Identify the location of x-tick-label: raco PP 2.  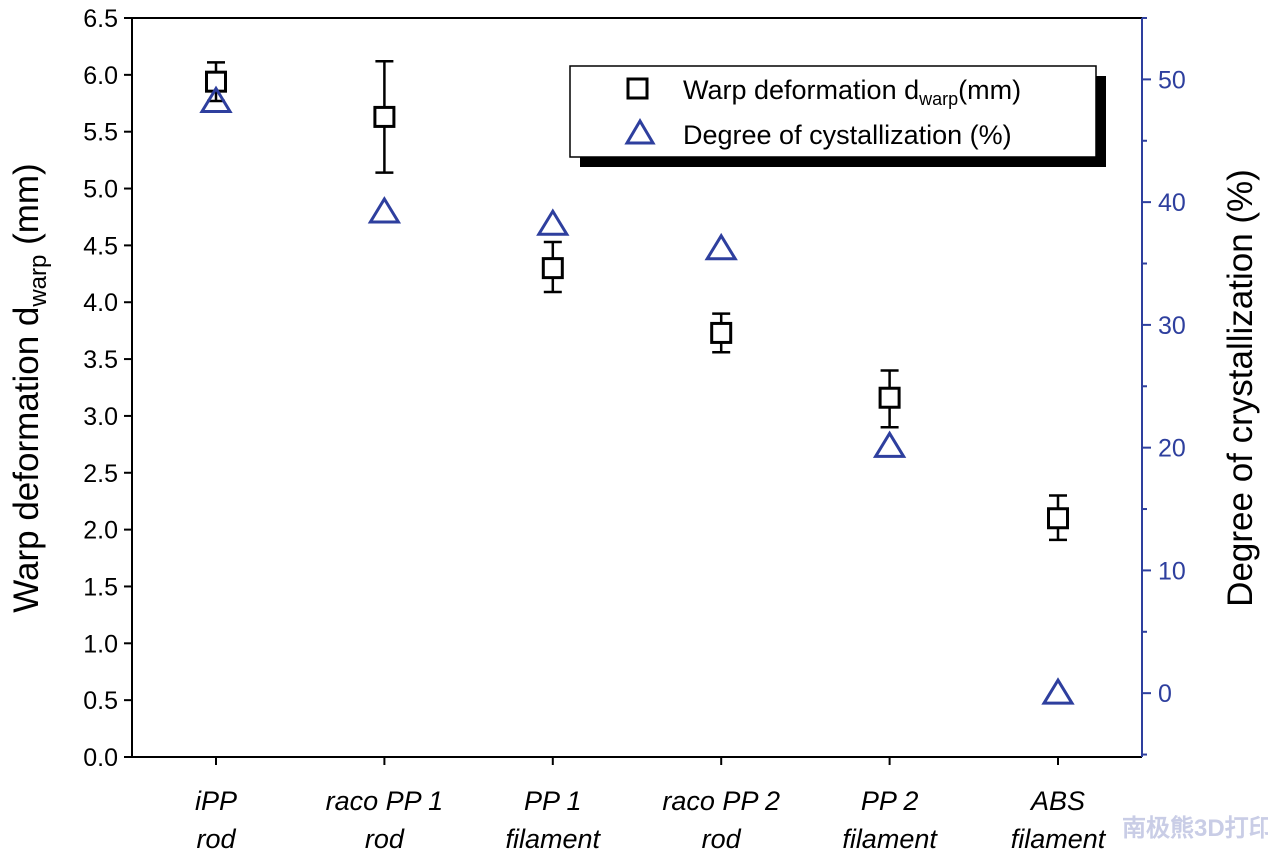
(721, 801).